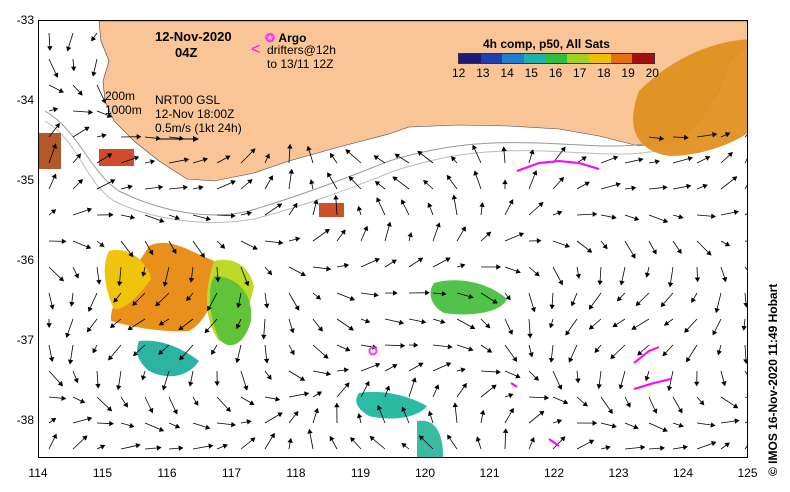 The height and width of the screenshot is (492, 790). What do you see at coordinates (580, 73) in the screenshot?
I see `colorbar-tick-label: 17` at bounding box center [580, 73].